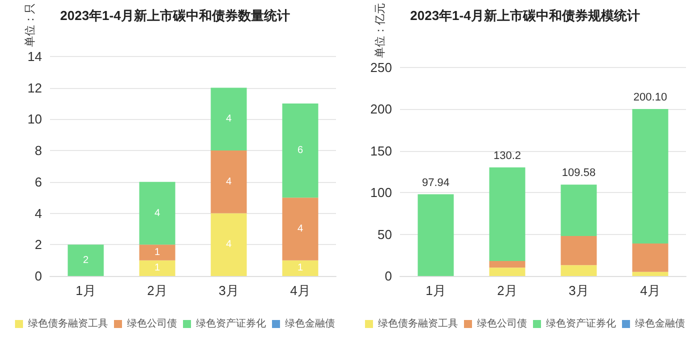 The image size is (700, 338). Describe the element at coordinates (436, 182) in the screenshot. I see `total-label: 97.94` at that location.